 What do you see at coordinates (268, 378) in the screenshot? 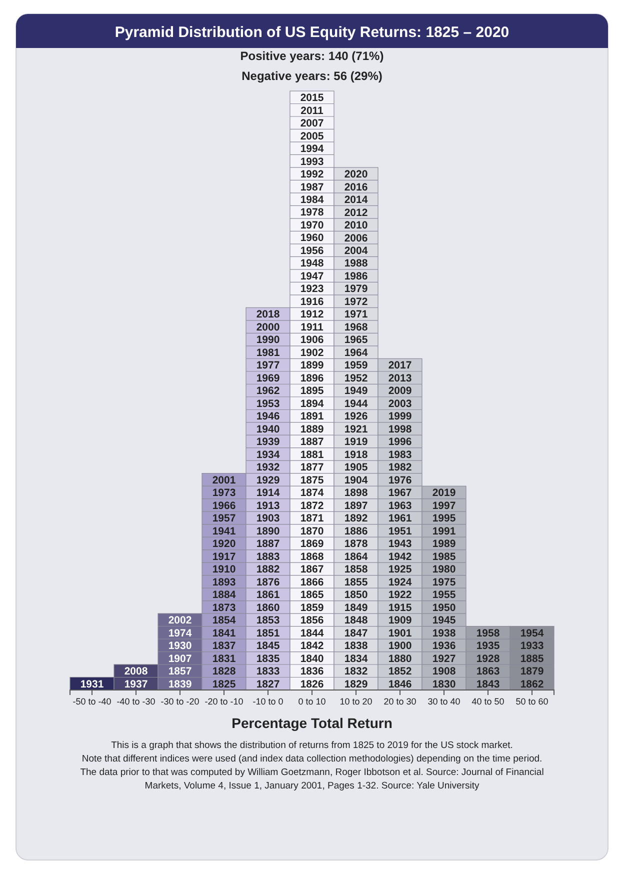
I see `annotation: 1969` at bounding box center [268, 378].